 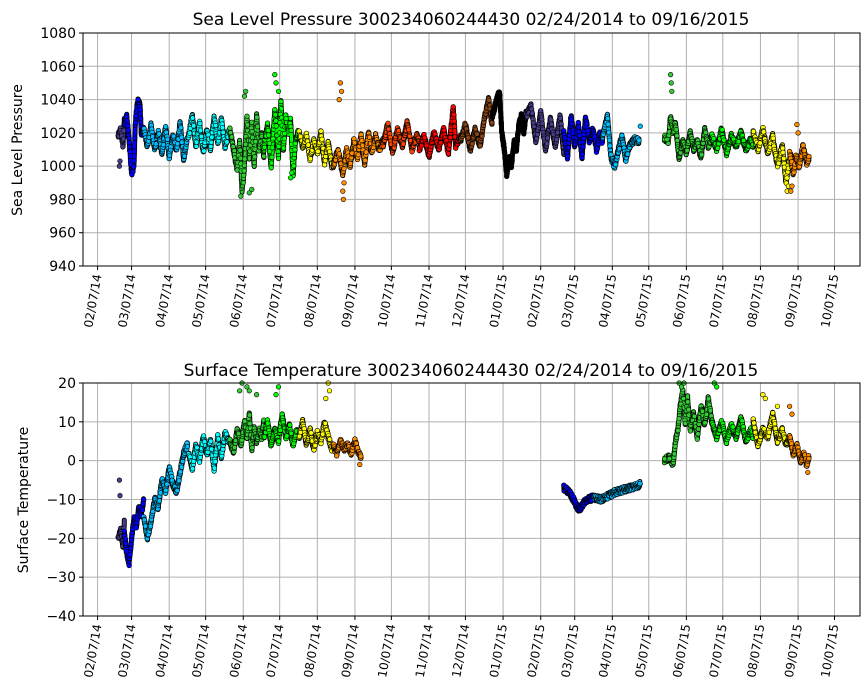 I want to click on y-tick-label: 980, so click(x=62, y=200).